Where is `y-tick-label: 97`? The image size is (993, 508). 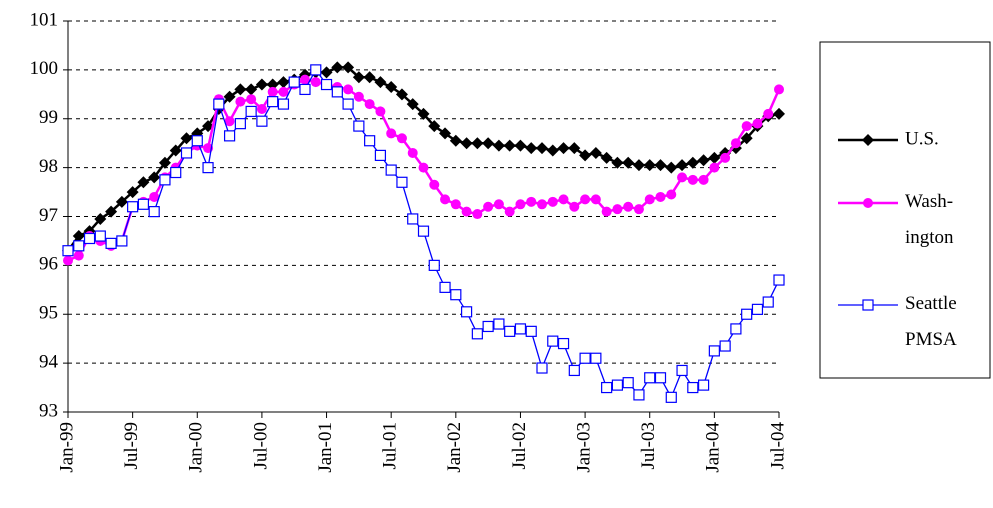 y-tick-label: 97 is located at coordinates (48, 215).